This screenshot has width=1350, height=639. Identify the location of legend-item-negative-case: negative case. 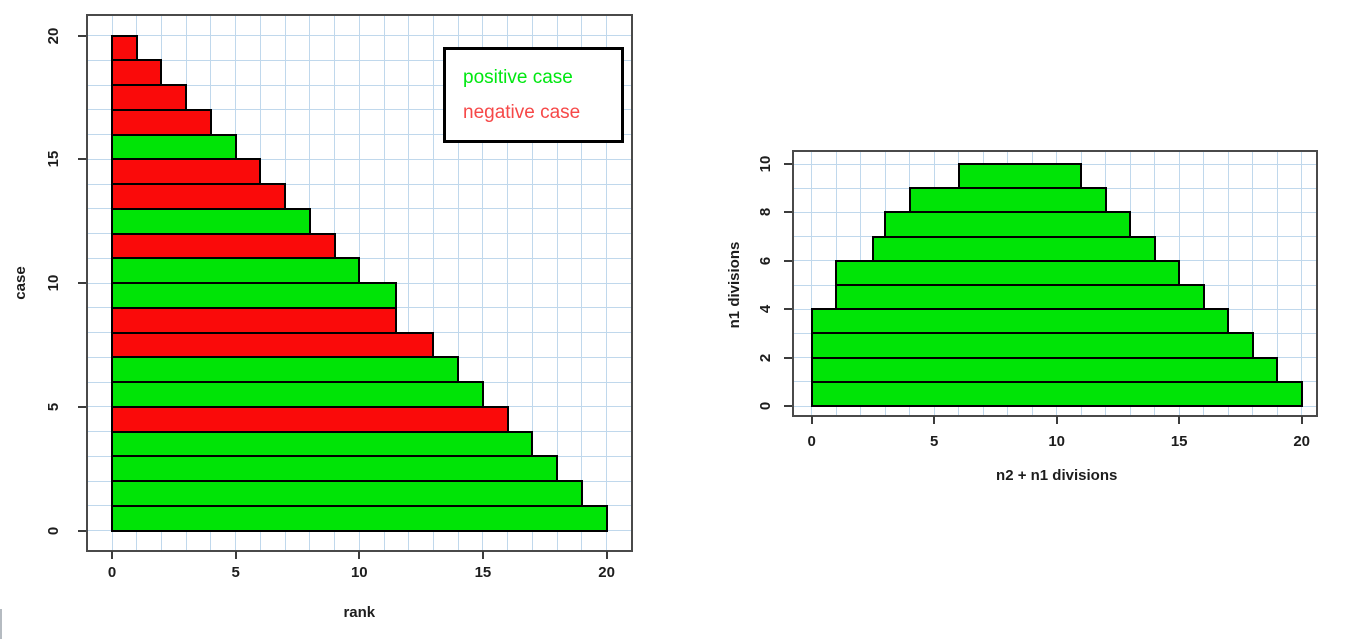
(522, 112).